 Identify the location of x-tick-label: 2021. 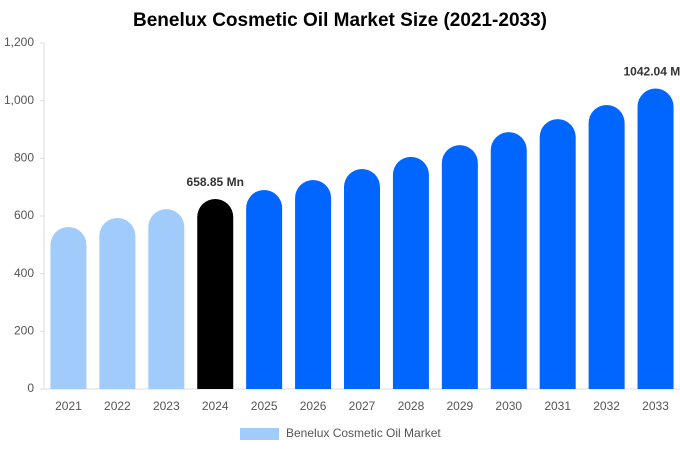
(68, 406).